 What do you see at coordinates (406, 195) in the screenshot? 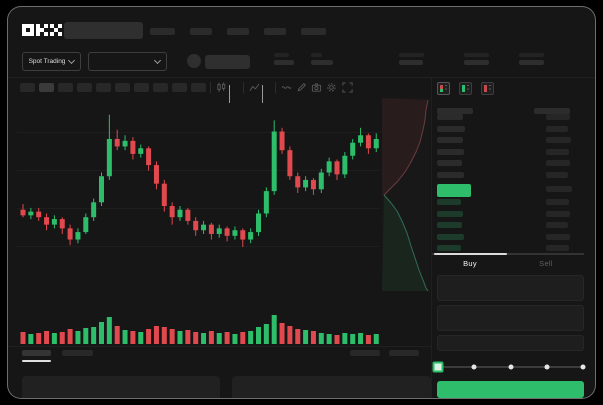
I see `depth-chart` at bounding box center [406, 195].